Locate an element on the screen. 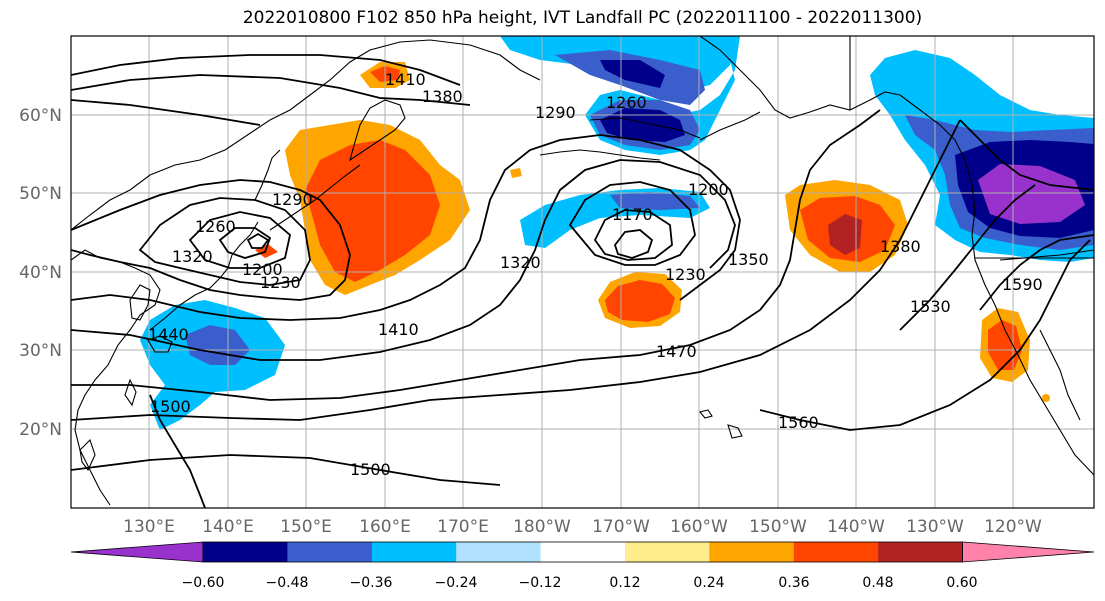  colorbar-tick-label: 0.36 is located at coordinates (793, 583).